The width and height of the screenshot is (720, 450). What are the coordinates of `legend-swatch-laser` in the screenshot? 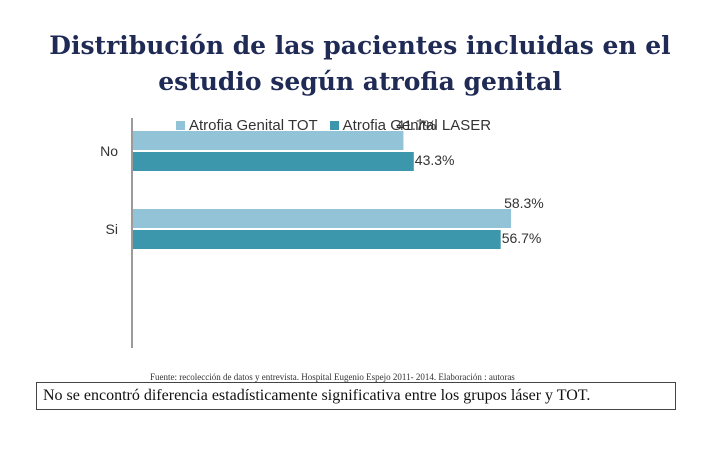 It's located at (334, 125).